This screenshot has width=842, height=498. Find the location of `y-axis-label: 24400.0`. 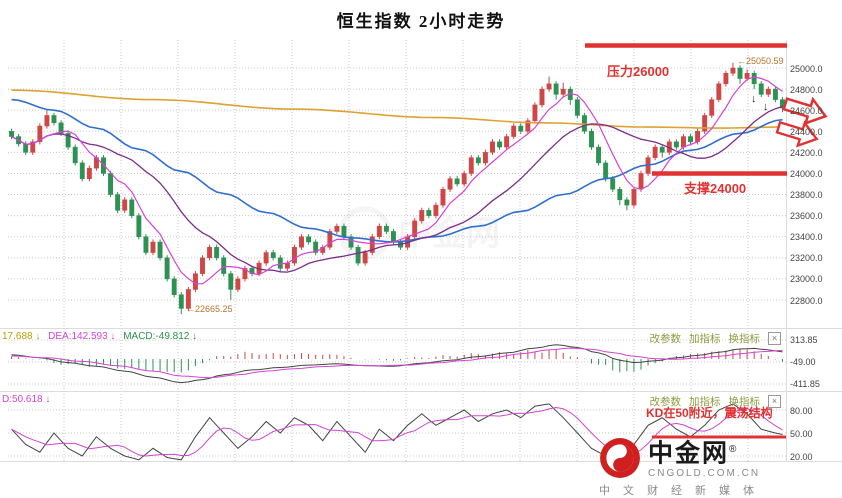

y-axis-label: 24400.0 is located at coordinates (806, 131).